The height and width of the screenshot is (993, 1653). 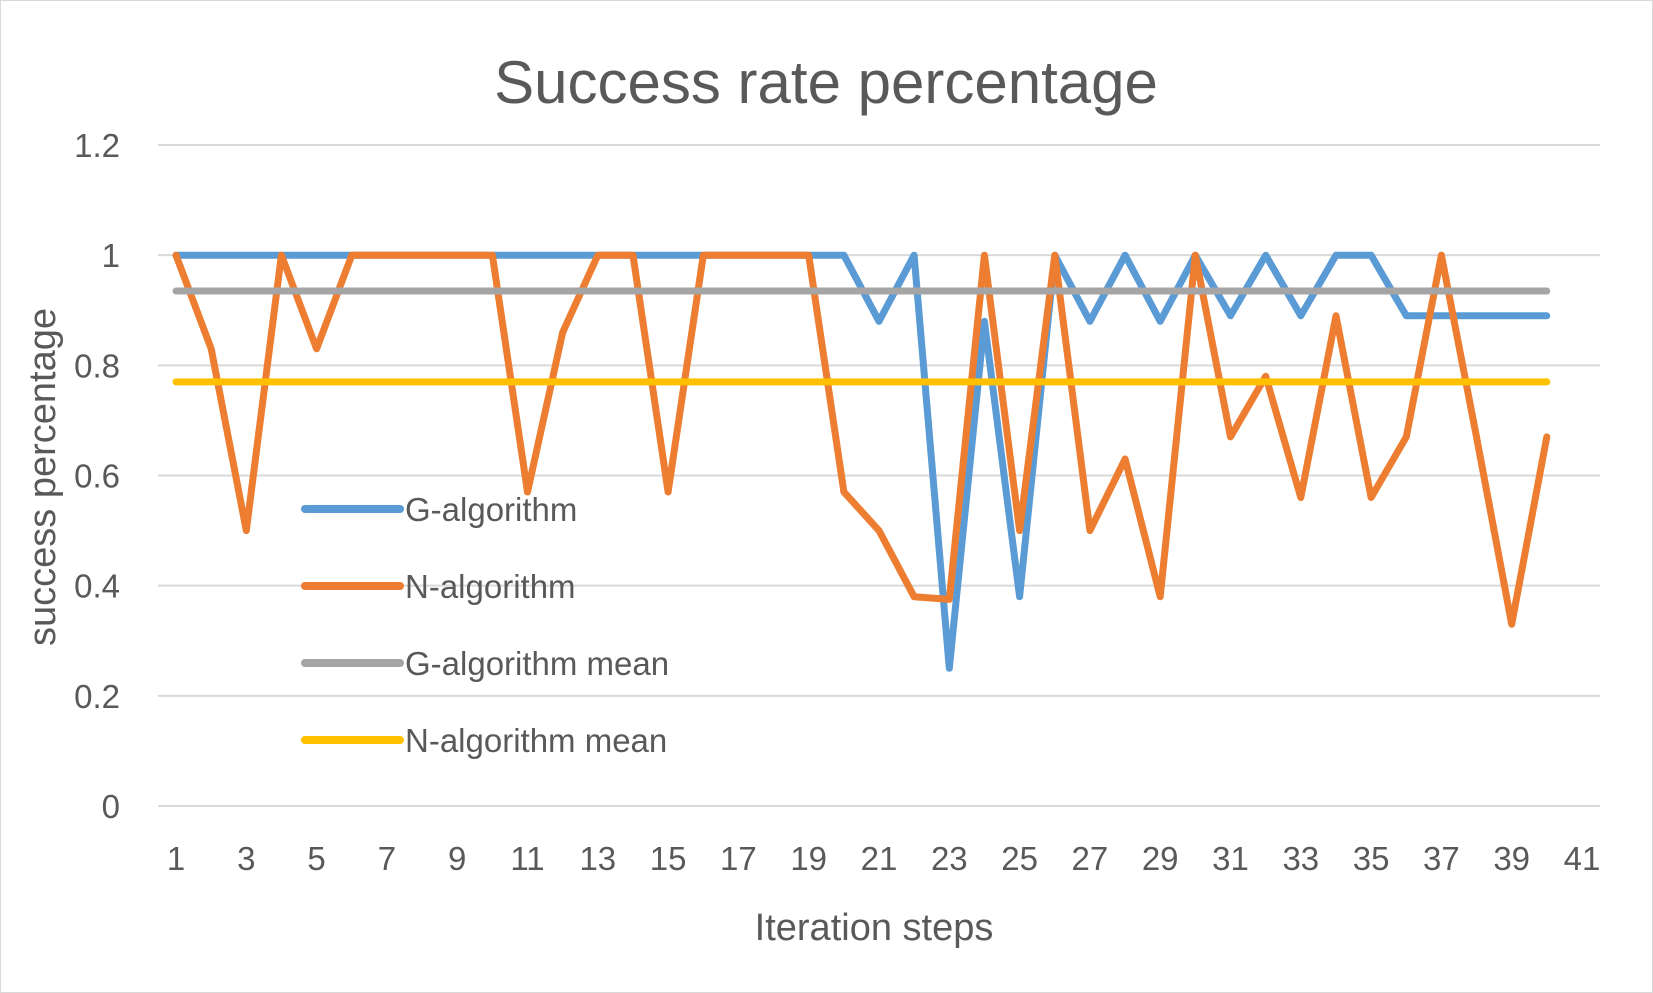 What do you see at coordinates (1371, 858) in the screenshot?
I see `x-tick-label: 35` at bounding box center [1371, 858].